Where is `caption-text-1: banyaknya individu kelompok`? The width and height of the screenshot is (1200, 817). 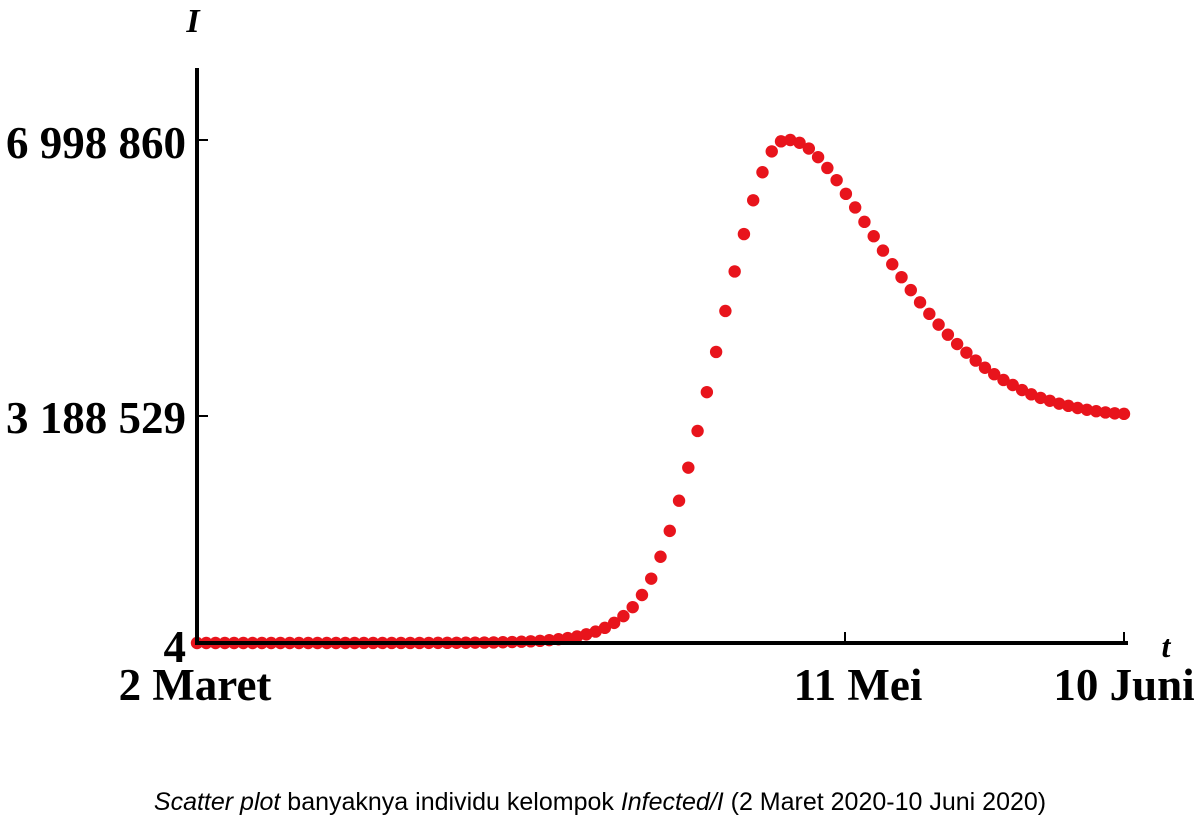 caption-text-1: banyaknya individu kelompok is located at coordinates (450, 802).